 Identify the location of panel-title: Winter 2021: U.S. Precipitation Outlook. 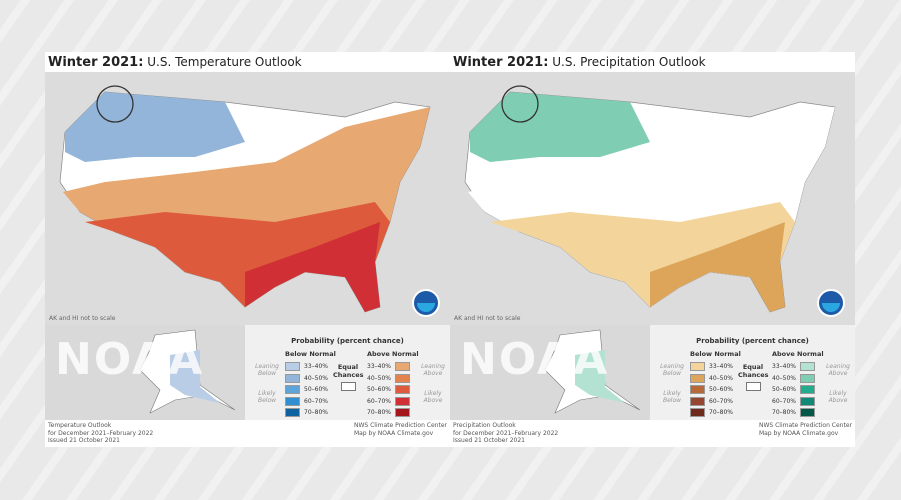
(579, 62).